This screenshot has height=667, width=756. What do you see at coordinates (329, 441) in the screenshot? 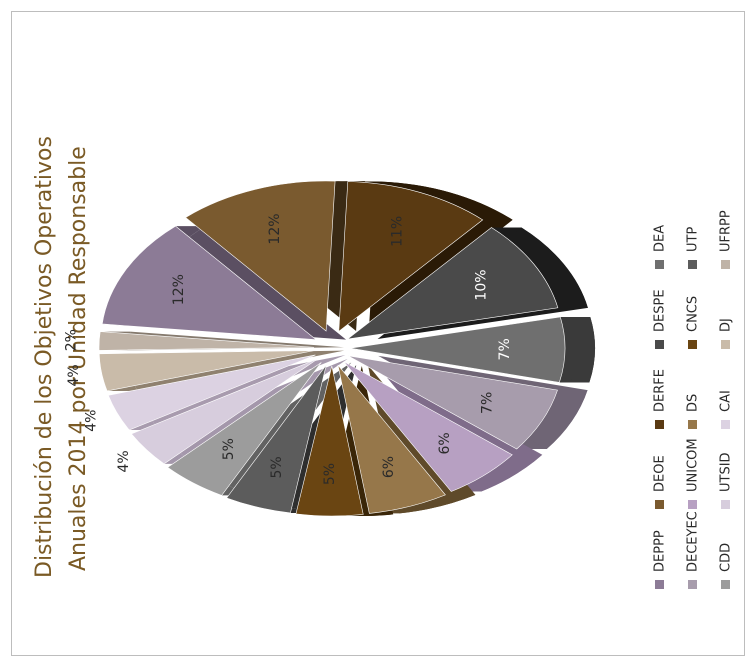
I see `pie-slice-cncs` at bounding box center [329, 441].